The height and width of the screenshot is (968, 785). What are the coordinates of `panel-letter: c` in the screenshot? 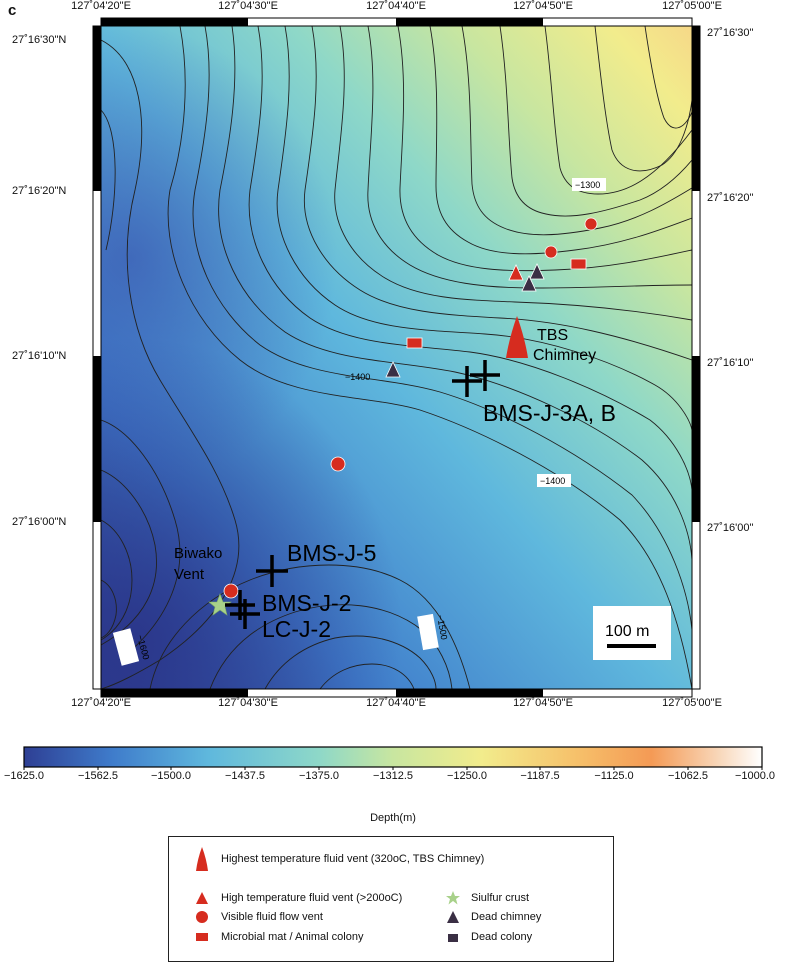 It's located at (12, 10).